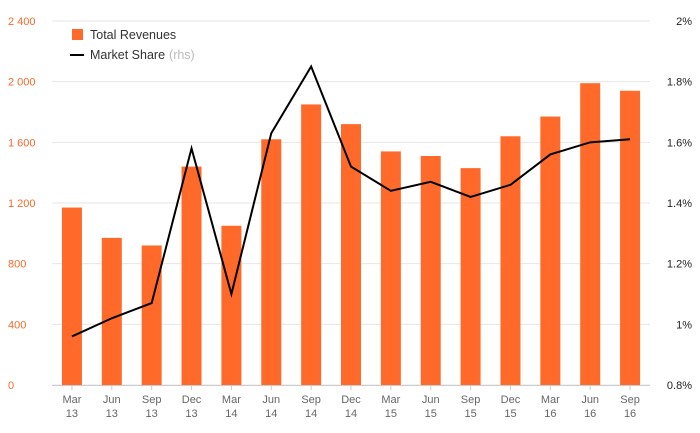 This screenshot has height=433, width=700. What do you see at coordinates (22, 204) in the screenshot?
I see `left-axis-tick-label: 1 200` at bounding box center [22, 204].